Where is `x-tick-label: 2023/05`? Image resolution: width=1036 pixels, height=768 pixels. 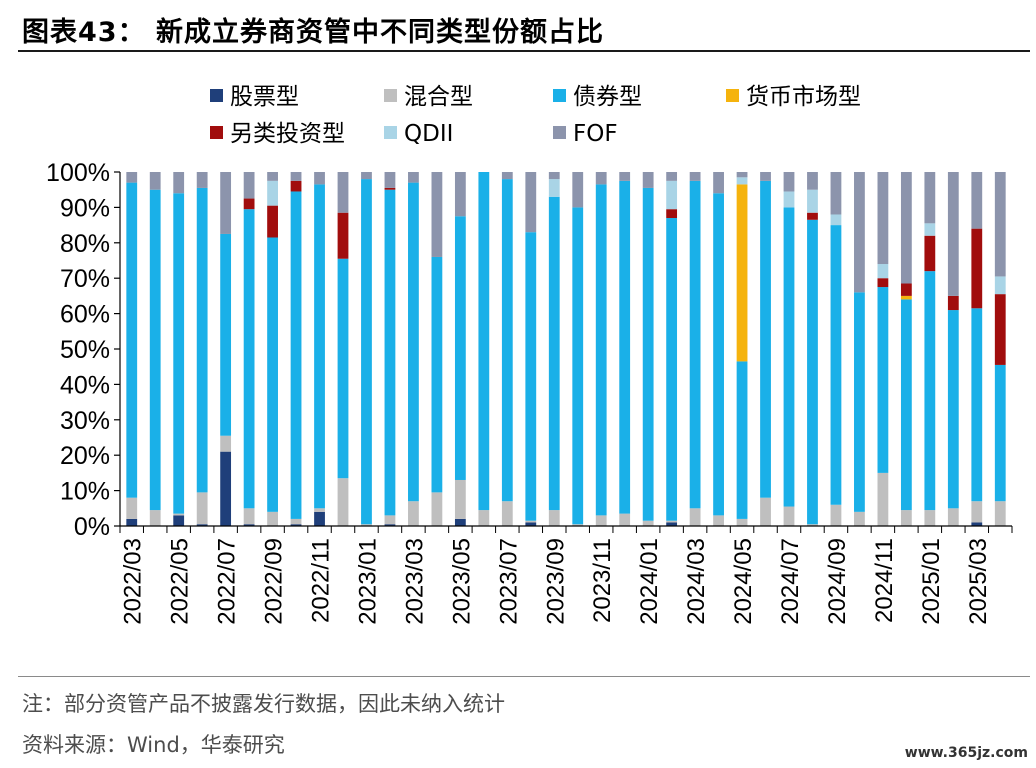
x-tick-label: 2023/05 is located at coordinates (461, 581).